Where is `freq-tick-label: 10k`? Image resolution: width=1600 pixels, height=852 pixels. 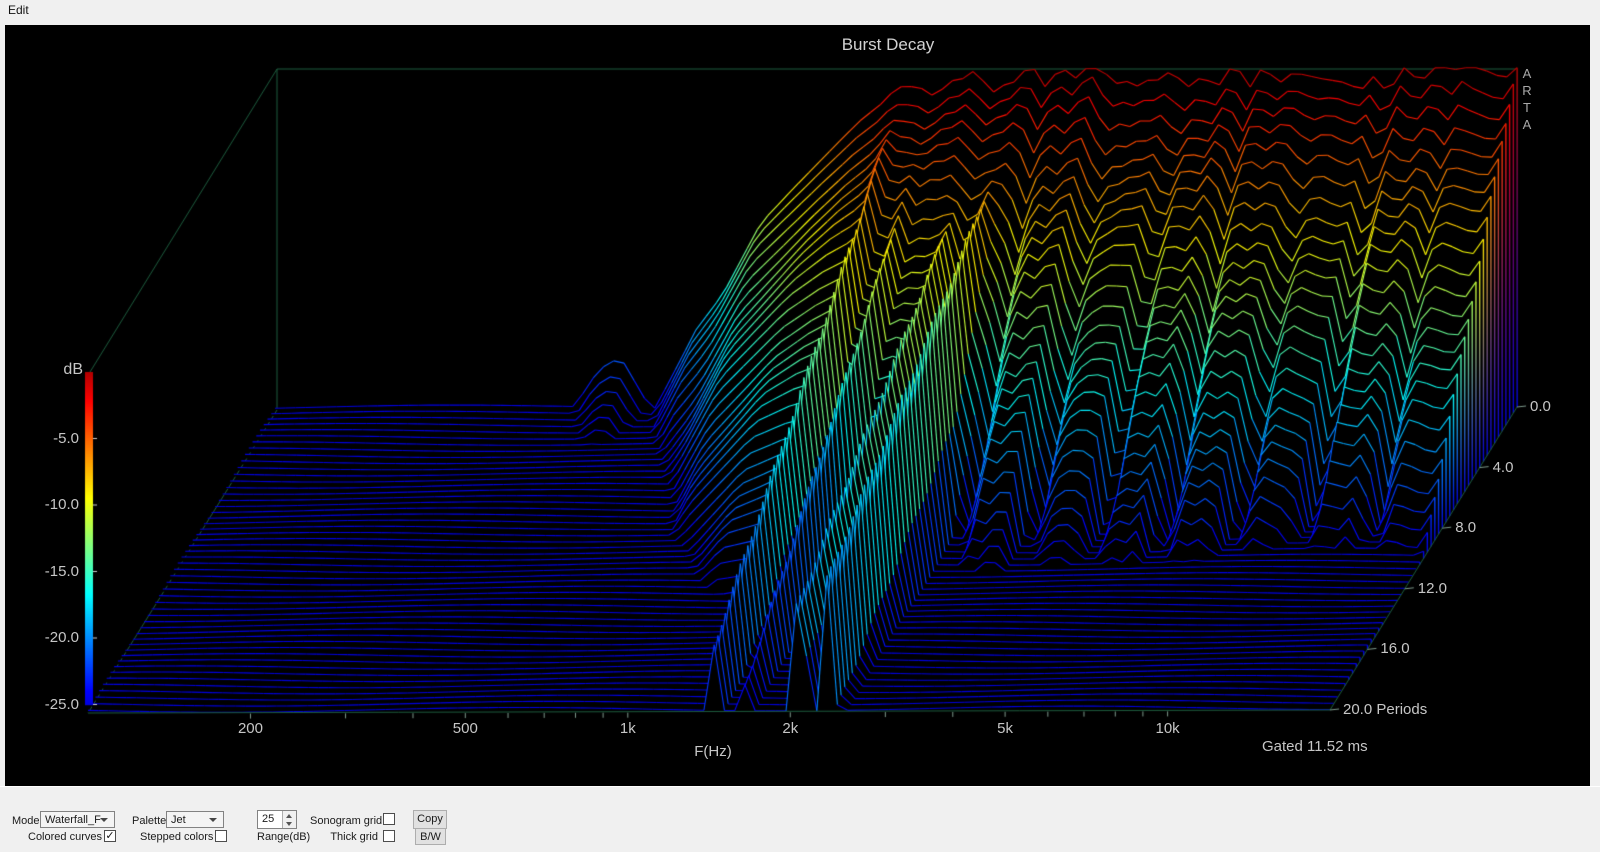
freq-tick-label: 10k is located at coordinates (1167, 728).